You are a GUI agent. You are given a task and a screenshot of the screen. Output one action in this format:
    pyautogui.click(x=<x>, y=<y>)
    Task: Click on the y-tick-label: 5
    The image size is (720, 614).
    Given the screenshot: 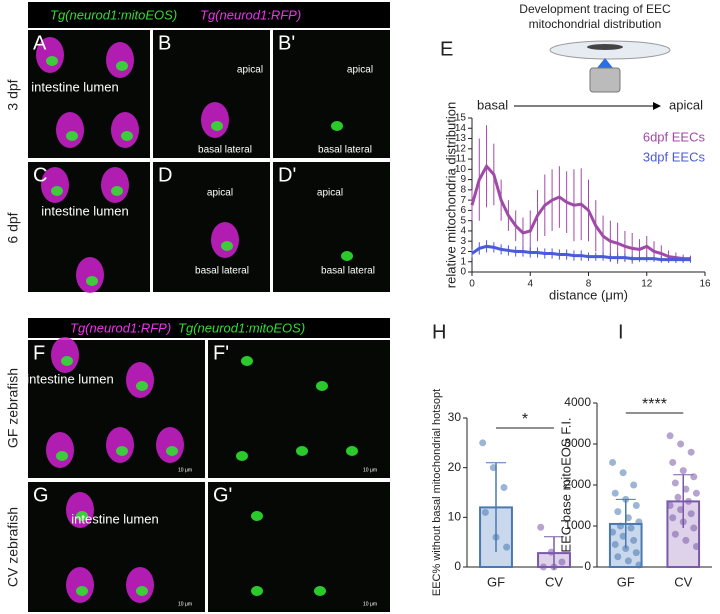 What is the action you would take?
    pyautogui.click(x=463, y=220)
    